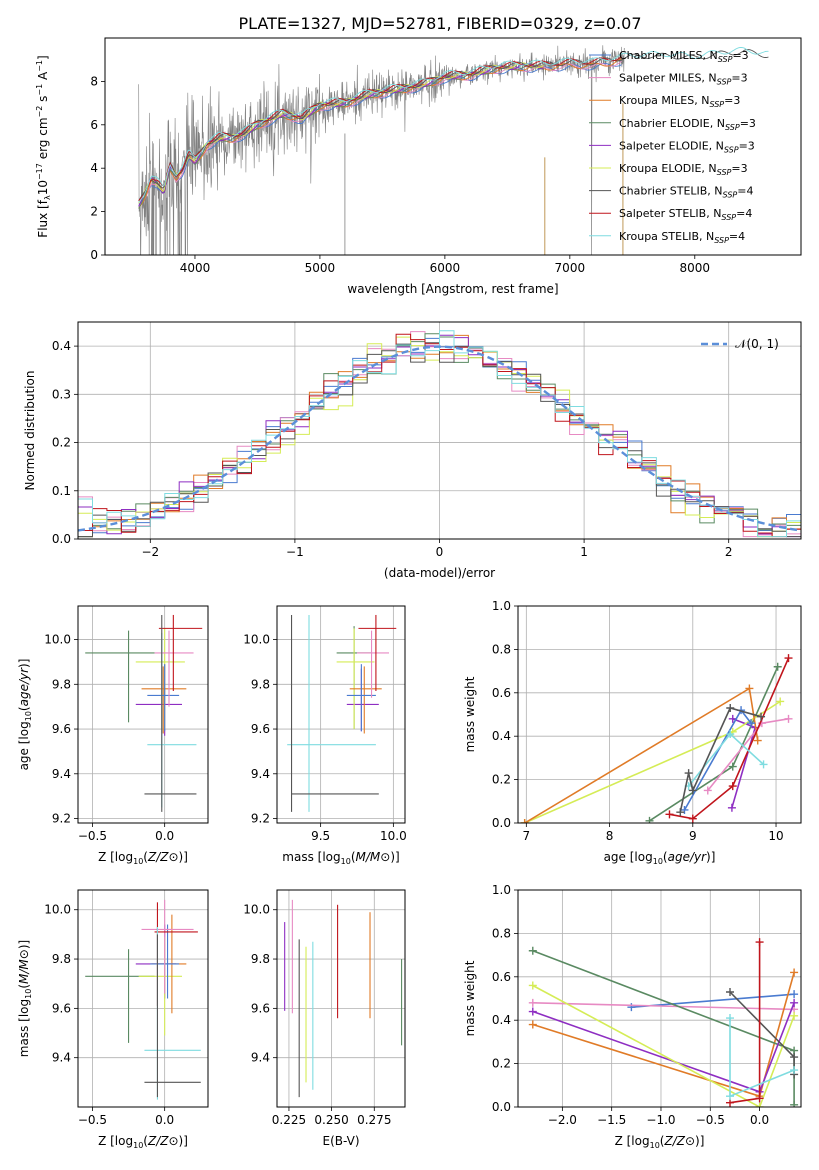 Image resolution: width=819 pixels, height=1170 pixels. I want to click on y-tick-label: 0.8, so click(501, 649).